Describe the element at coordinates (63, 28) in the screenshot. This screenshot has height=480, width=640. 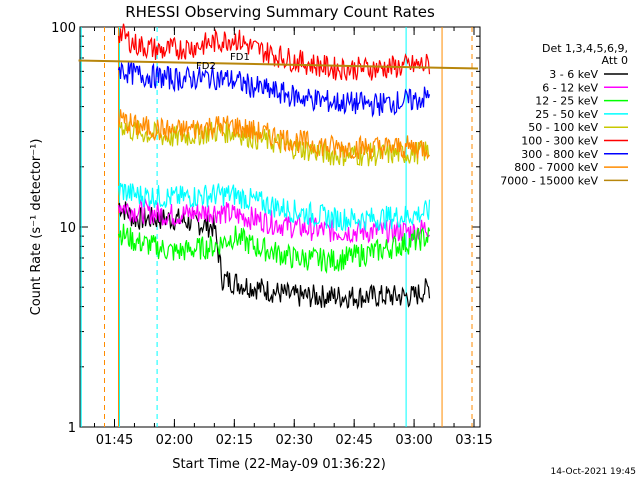
I see `y-tick-label: 100` at that location.